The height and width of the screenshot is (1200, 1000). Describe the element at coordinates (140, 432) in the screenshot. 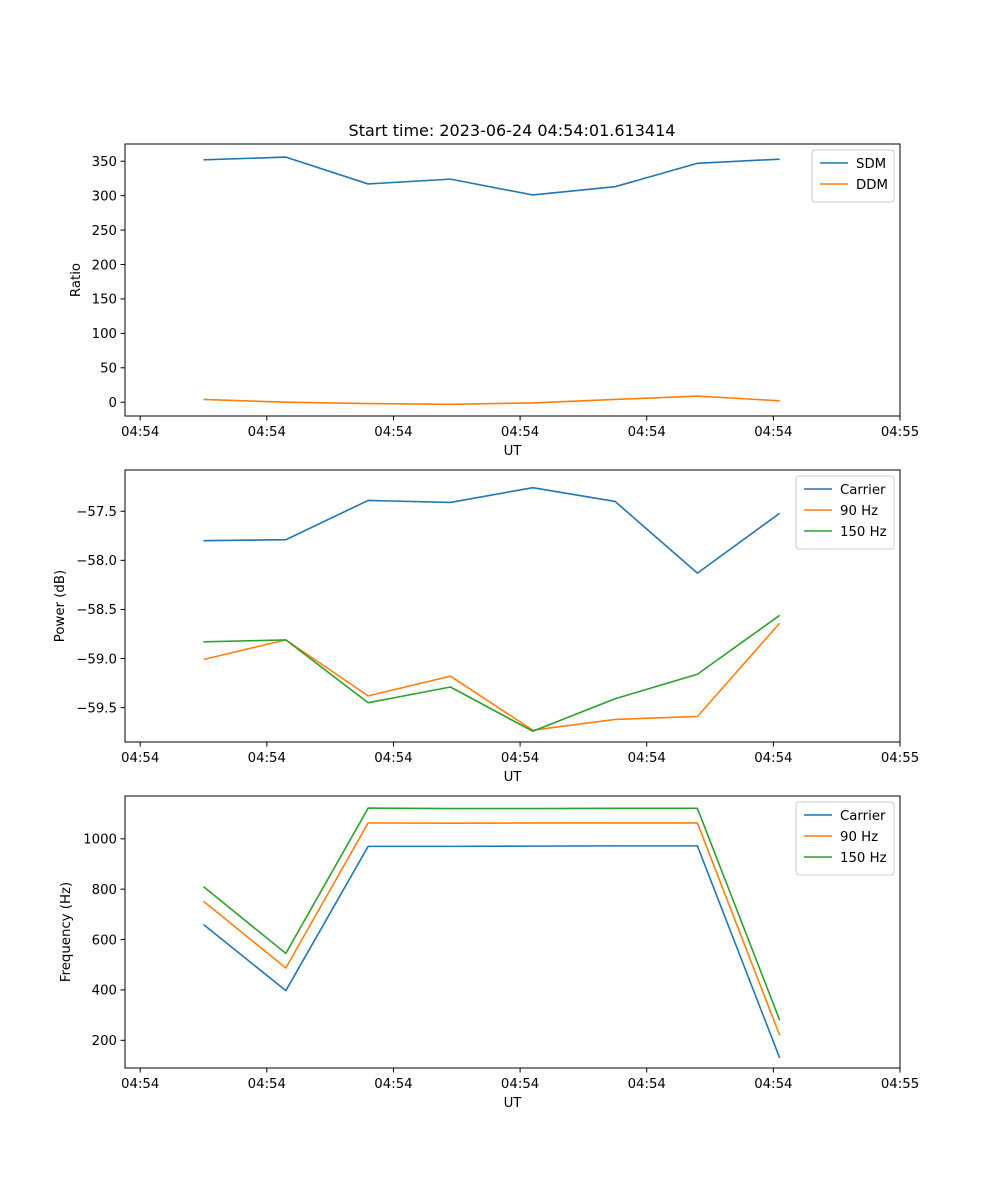

I see `x-tick-label-ratio-0: 04:54` at that location.